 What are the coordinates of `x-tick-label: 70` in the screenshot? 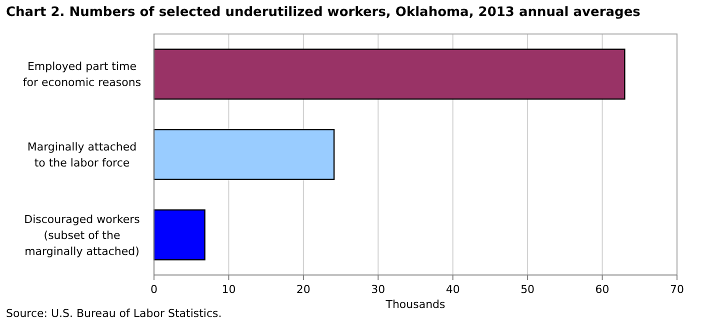 It's located at (677, 289).